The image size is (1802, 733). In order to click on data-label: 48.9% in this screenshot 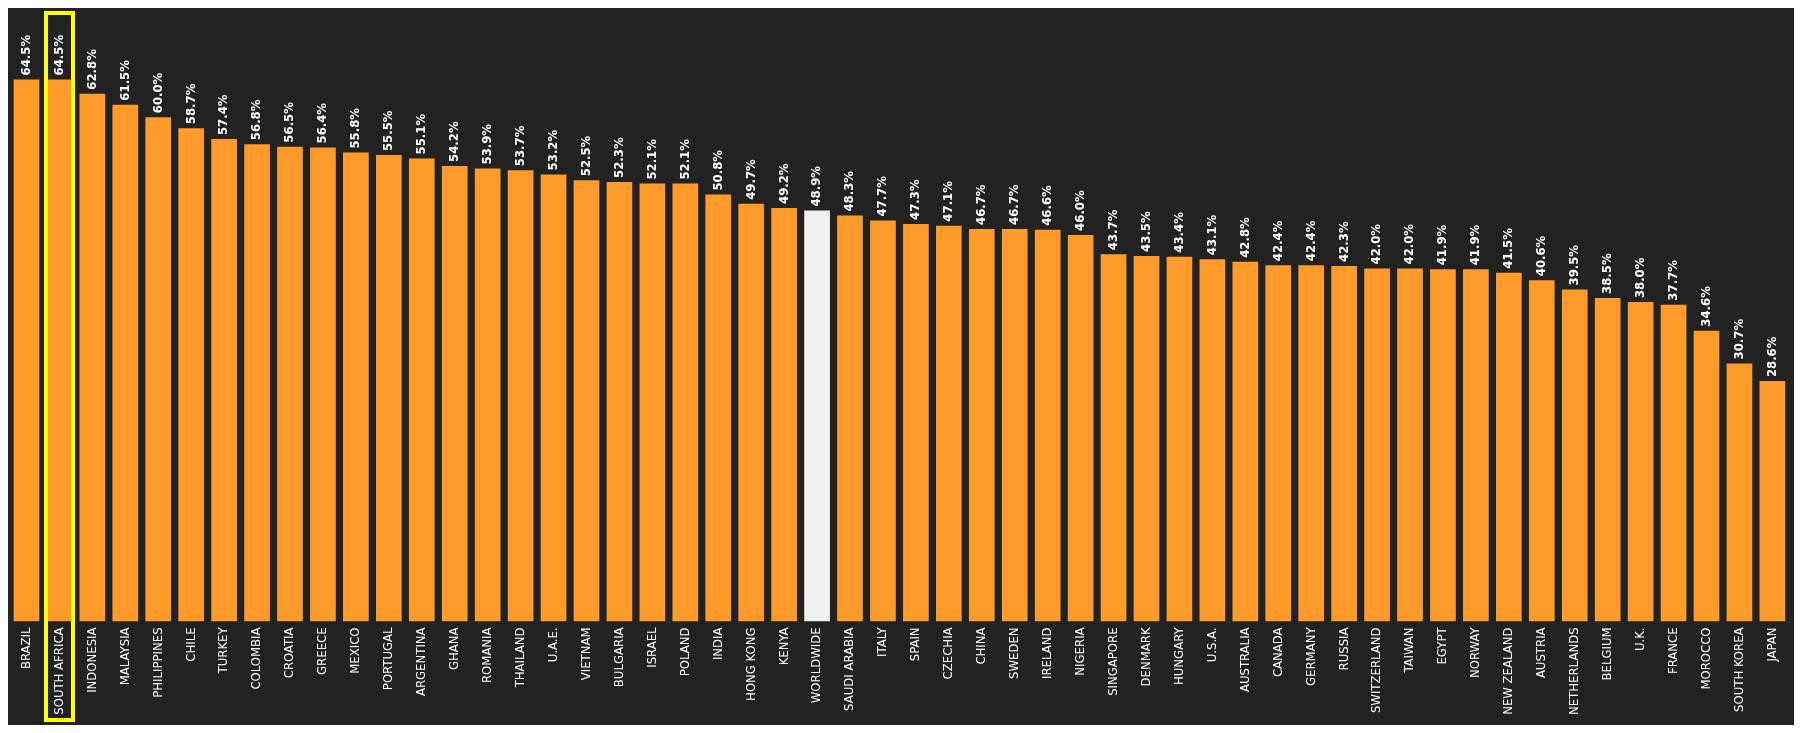, I will do `click(816, 186)`.